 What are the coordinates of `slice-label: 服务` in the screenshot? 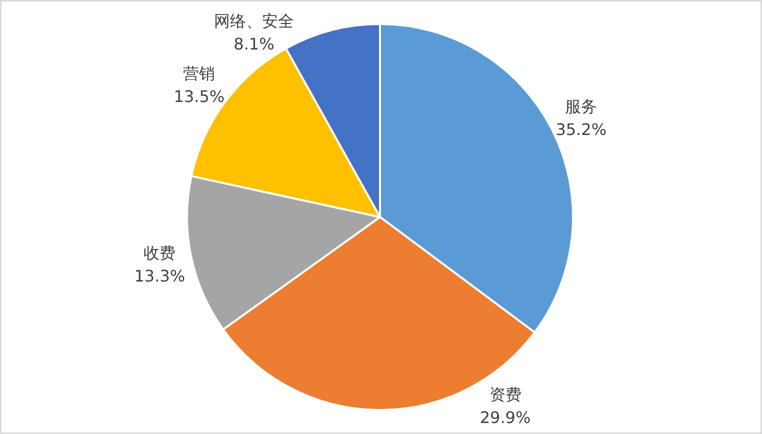 It's located at (581, 106).